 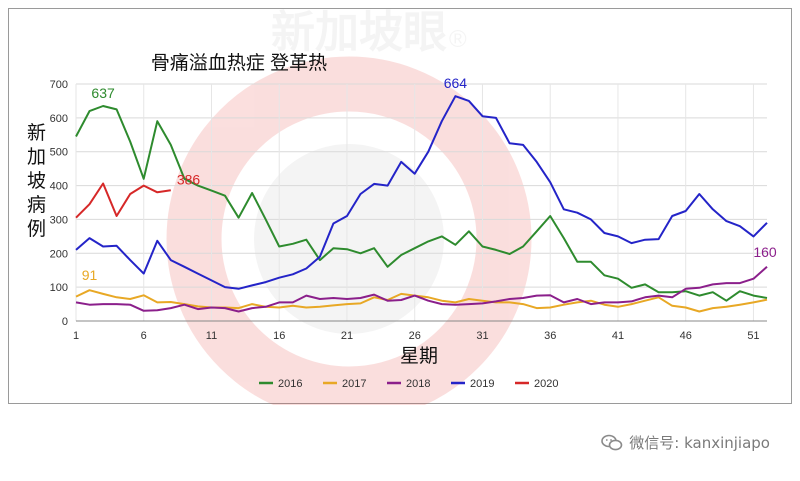 I want to click on y-axis-label-char: 例, so click(x=36, y=229).